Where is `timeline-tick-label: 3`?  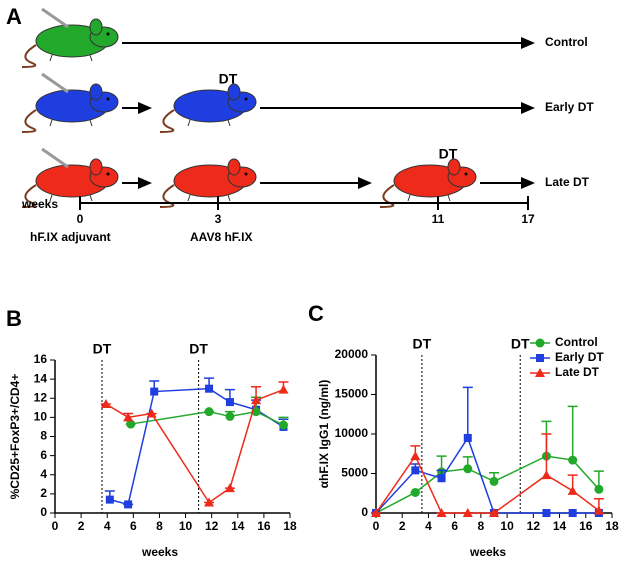 timeline-tick-label: 3 is located at coordinates (218, 219).